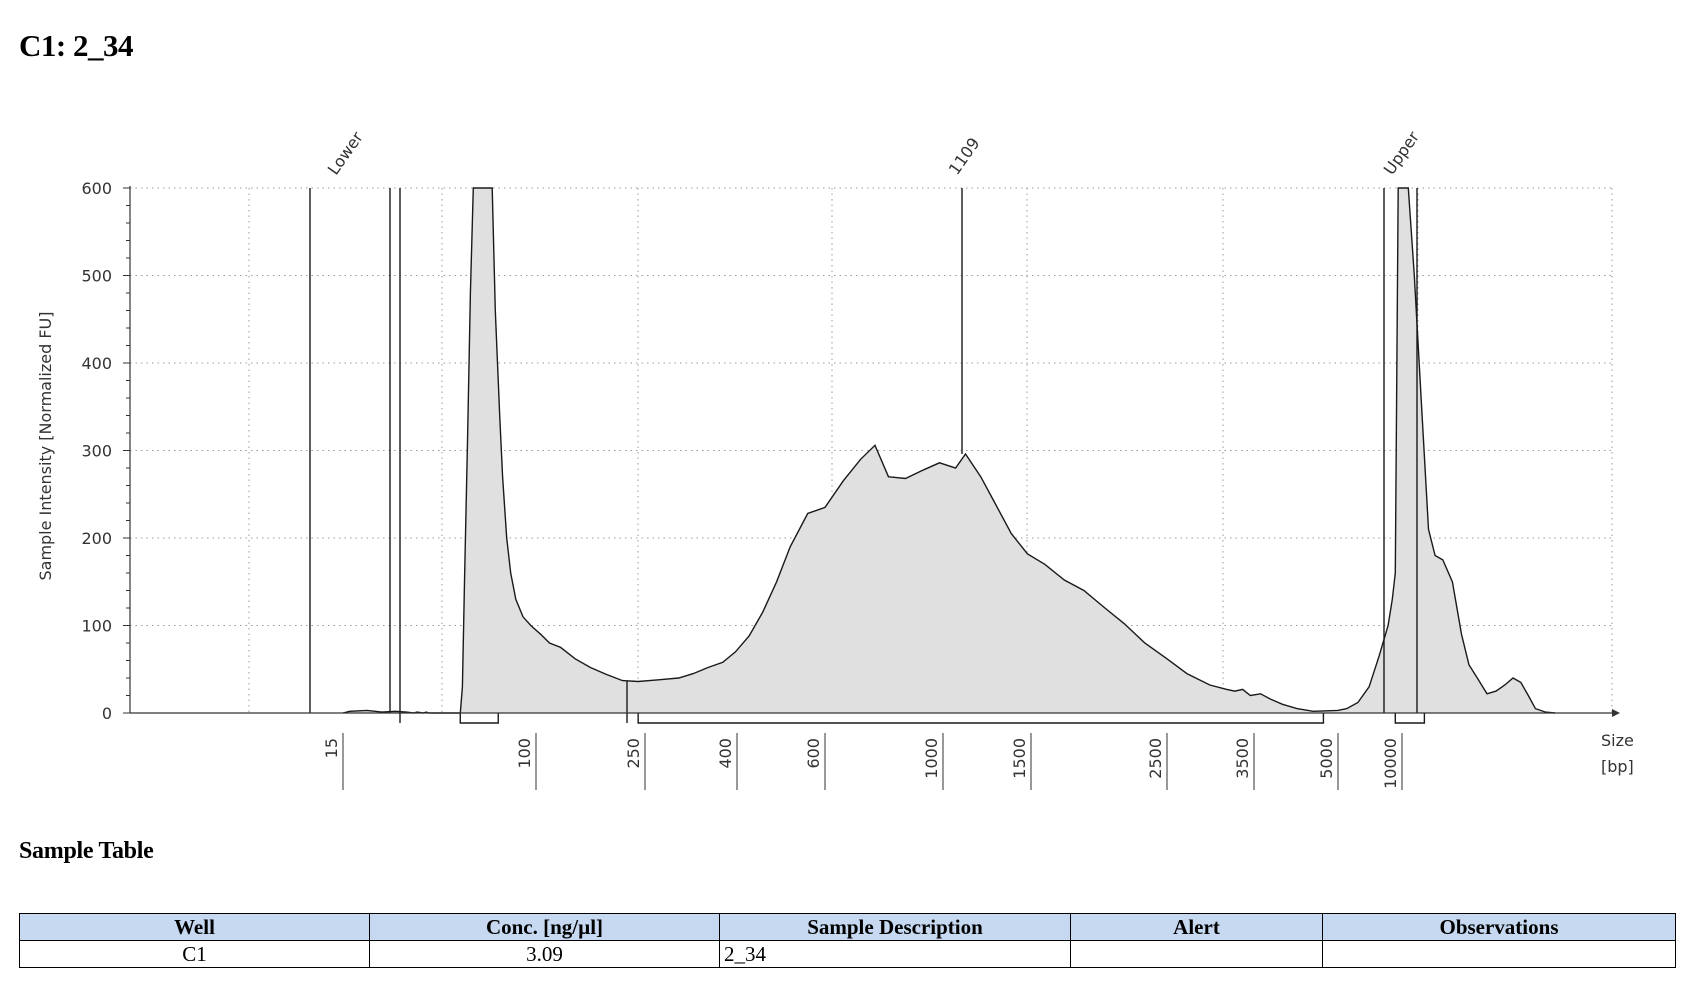  What do you see at coordinates (331, 748) in the screenshot?
I see `x-tick-label: 15` at bounding box center [331, 748].